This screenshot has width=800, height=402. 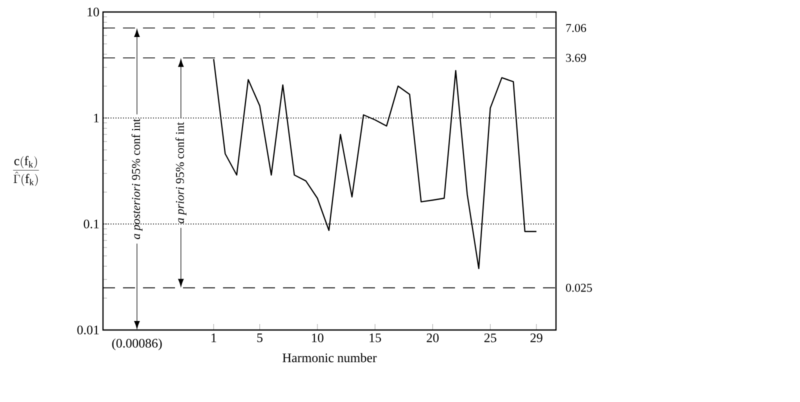 I want to click on annotation: a priori 95% conf int, so click(x=180, y=173).